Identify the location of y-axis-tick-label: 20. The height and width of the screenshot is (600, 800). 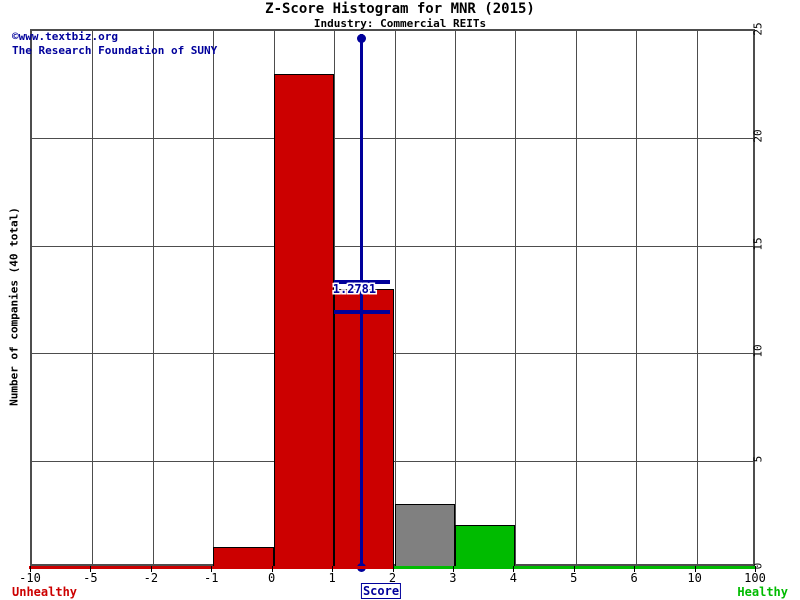
(758, 136).